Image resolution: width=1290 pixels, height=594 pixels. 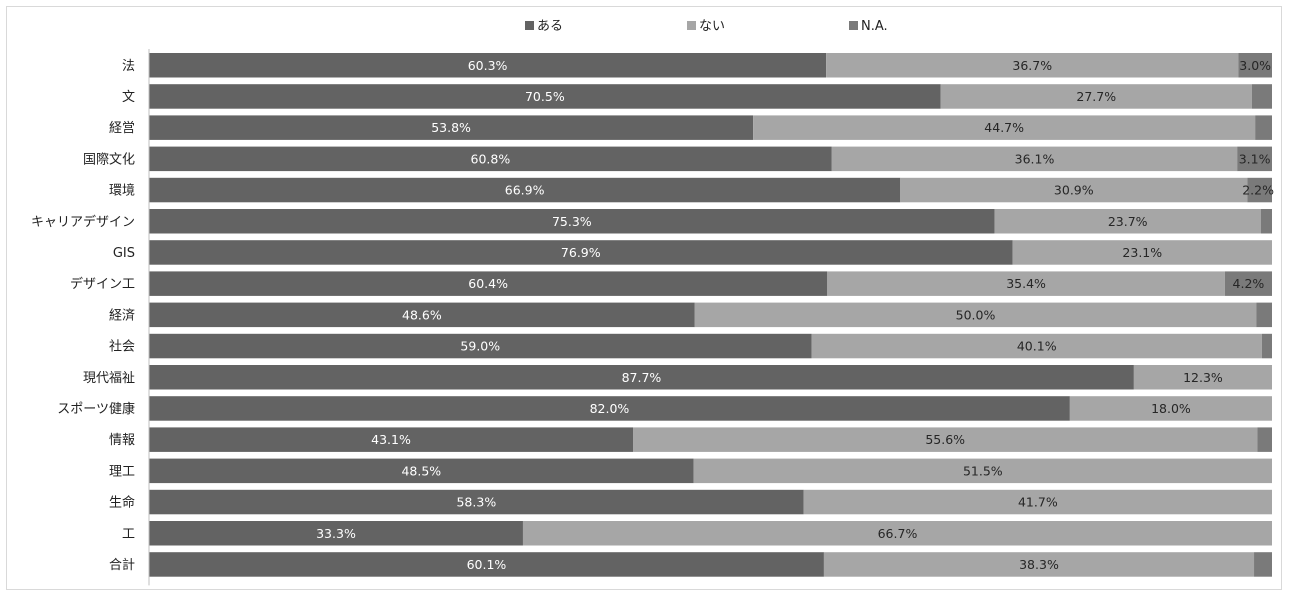 I want to click on category-label: 文, so click(x=128, y=97).